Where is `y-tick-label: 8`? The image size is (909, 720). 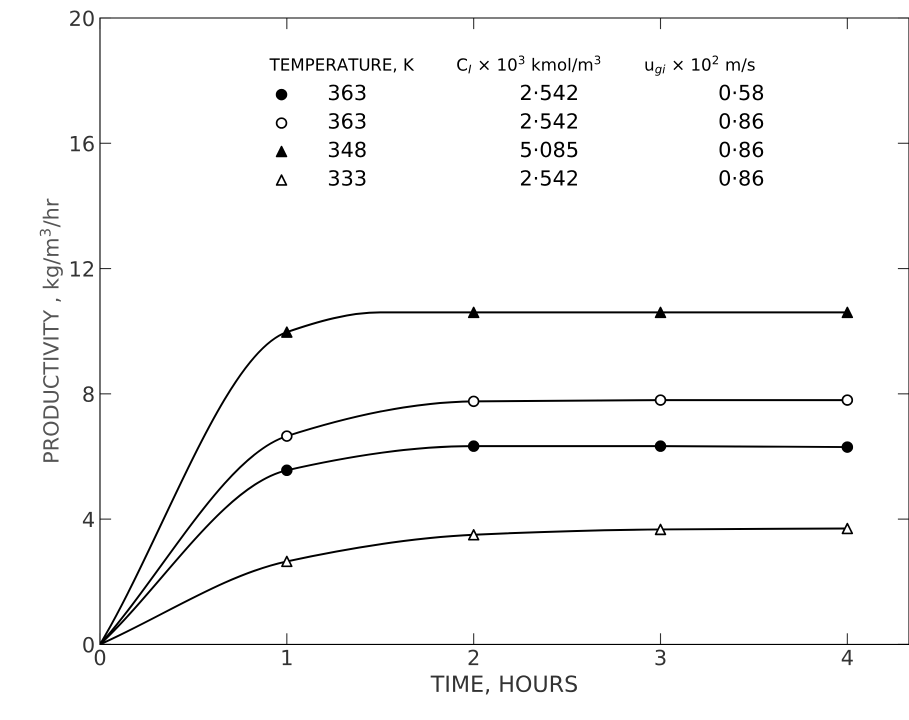 y-tick-label: 8 is located at coordinates (88, 394).